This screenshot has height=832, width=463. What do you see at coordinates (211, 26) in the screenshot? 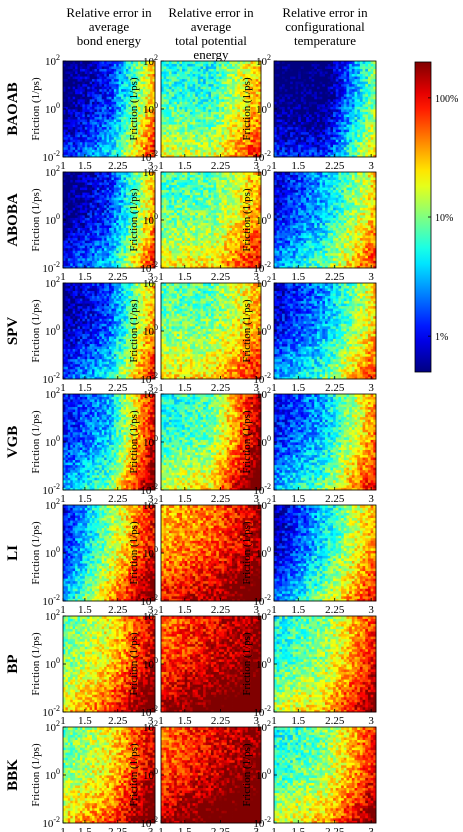
I see `column-title-1-line-1: average` at bounding box center [211, 26].